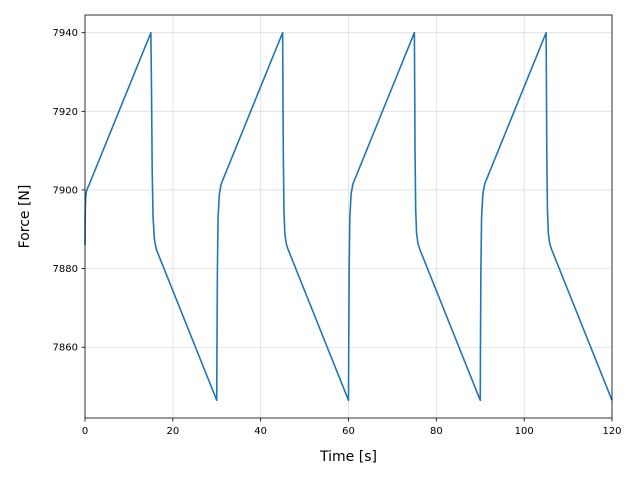 This screenshot has width=640, height=480. Describe the element at coordinates (524, 431) in the screenshot. I see `x-tick-label: 100` at that location.